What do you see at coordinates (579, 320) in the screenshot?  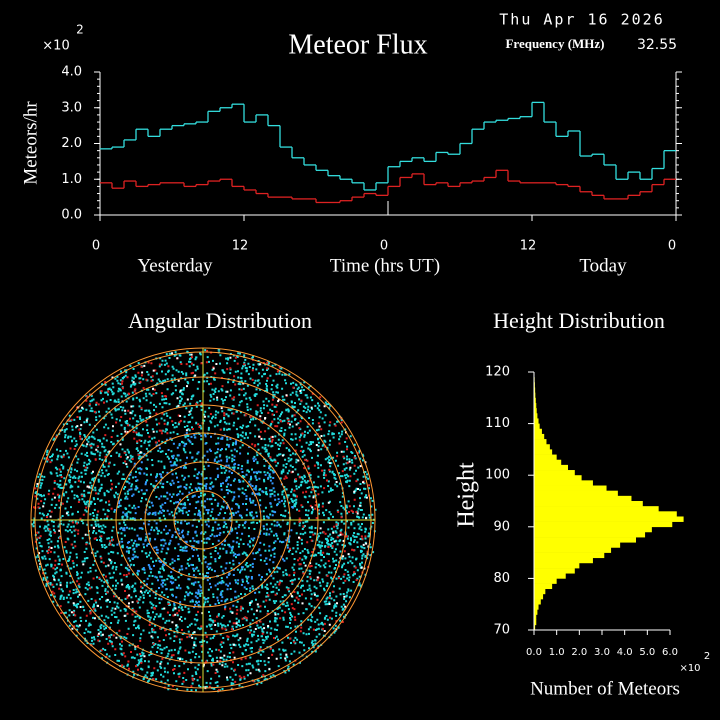 I see `histogram-title: Height Distribution` at bounding box center [579, 320].